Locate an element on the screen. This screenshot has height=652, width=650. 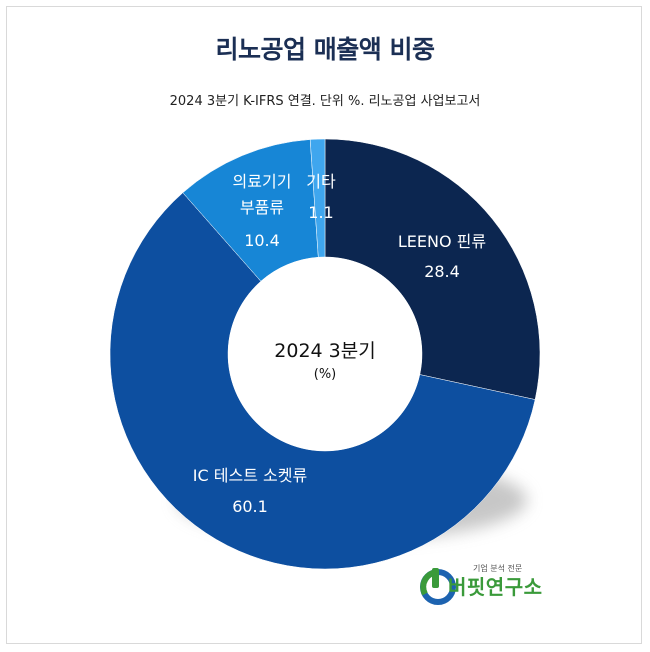
slice-value-label: 10.4 is located at coordinates (262, 240).